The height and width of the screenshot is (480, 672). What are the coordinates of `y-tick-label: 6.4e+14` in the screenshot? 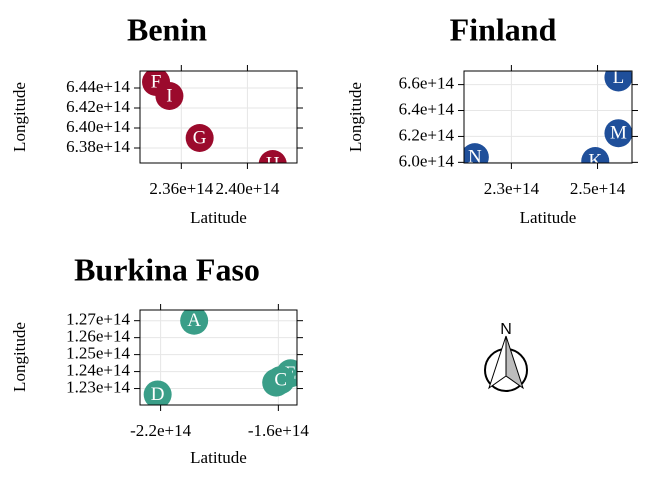 It's located at (427, 108).